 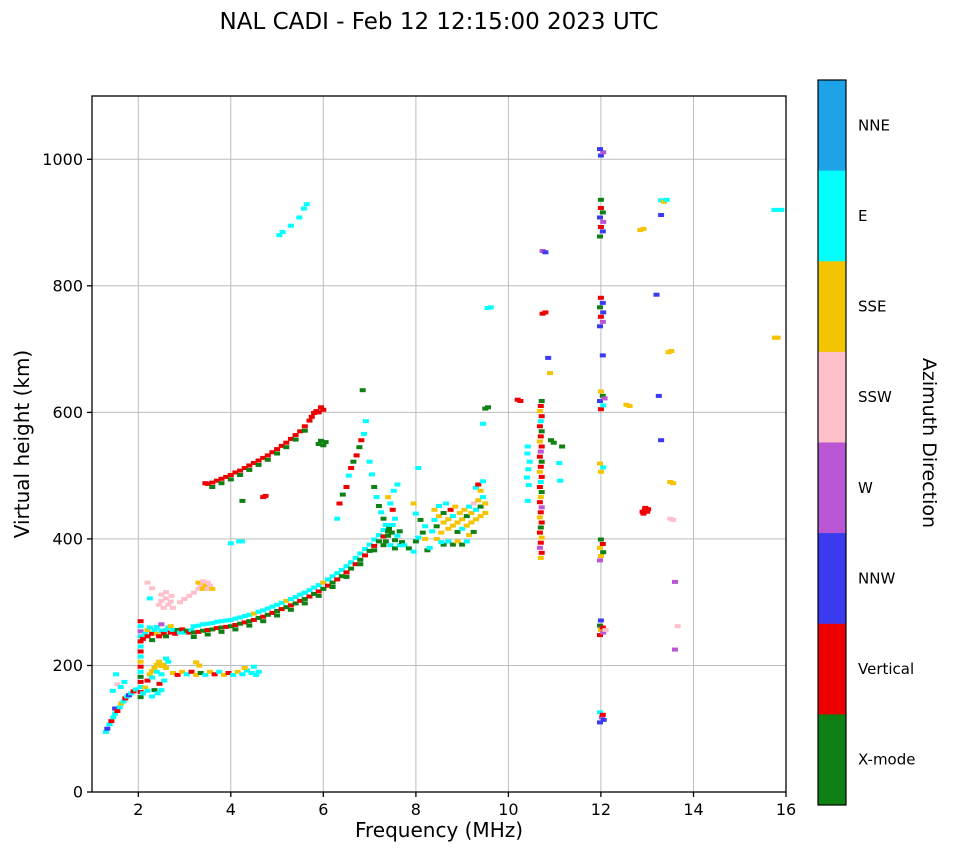 What do you see at coordinates (832, 488) in the screenshot?
I see `colorbar-segment` at bounding box center [832, 488].